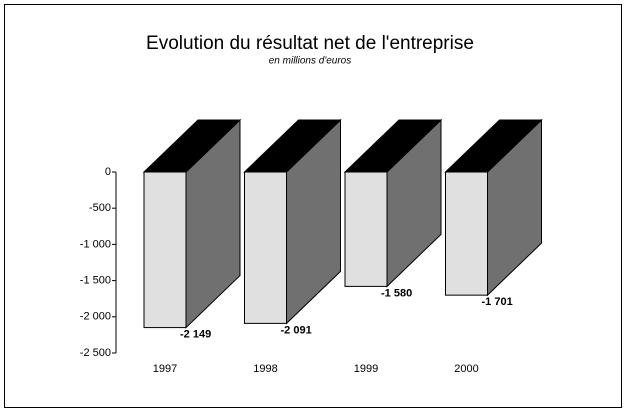 The height and width of the screenshot is (417, 626). I want to click on y-tick-label: -2 500, so click(95, 353).